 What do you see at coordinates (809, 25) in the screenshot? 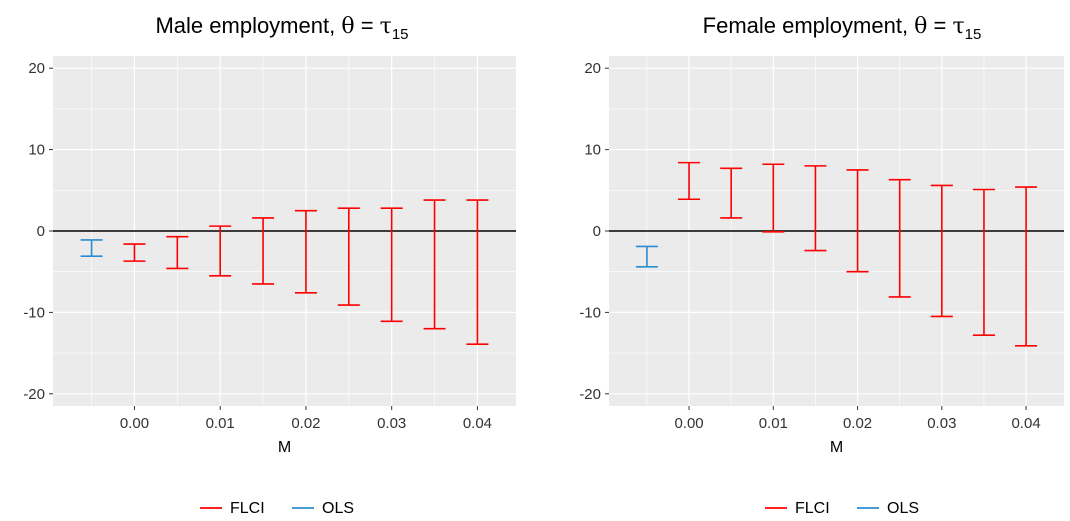
I see `chart-title-text: Female employment,` at bounding box center [809, 25].